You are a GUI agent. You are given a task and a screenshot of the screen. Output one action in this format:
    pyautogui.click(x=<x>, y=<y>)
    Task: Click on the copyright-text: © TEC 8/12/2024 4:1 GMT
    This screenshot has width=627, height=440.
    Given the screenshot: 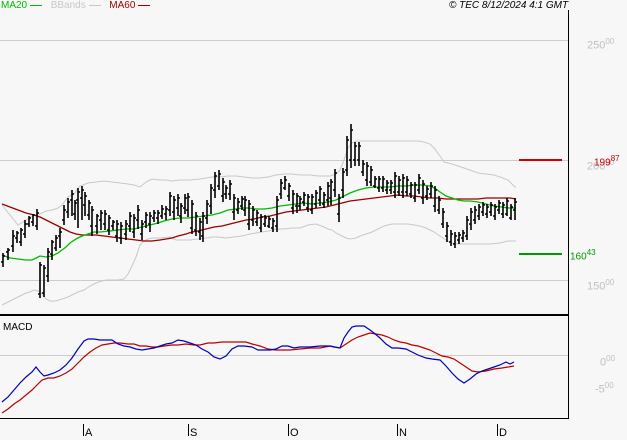 What is the action you would take?
    pyautogui.click(x=509, y=5)
    